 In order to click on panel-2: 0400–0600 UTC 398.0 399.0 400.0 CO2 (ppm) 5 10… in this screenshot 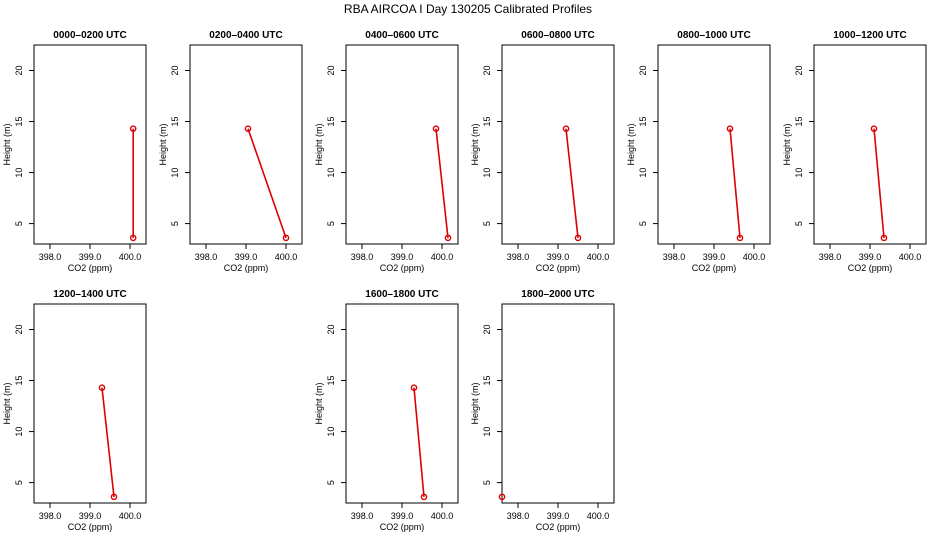, I will do `click(386, 151)`.